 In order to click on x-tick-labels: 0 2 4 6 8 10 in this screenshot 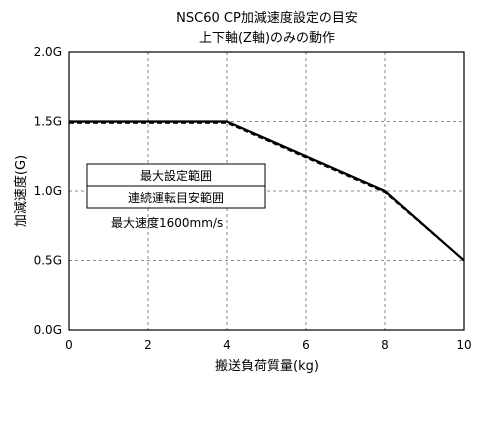, I will do `click(268, 345)`.